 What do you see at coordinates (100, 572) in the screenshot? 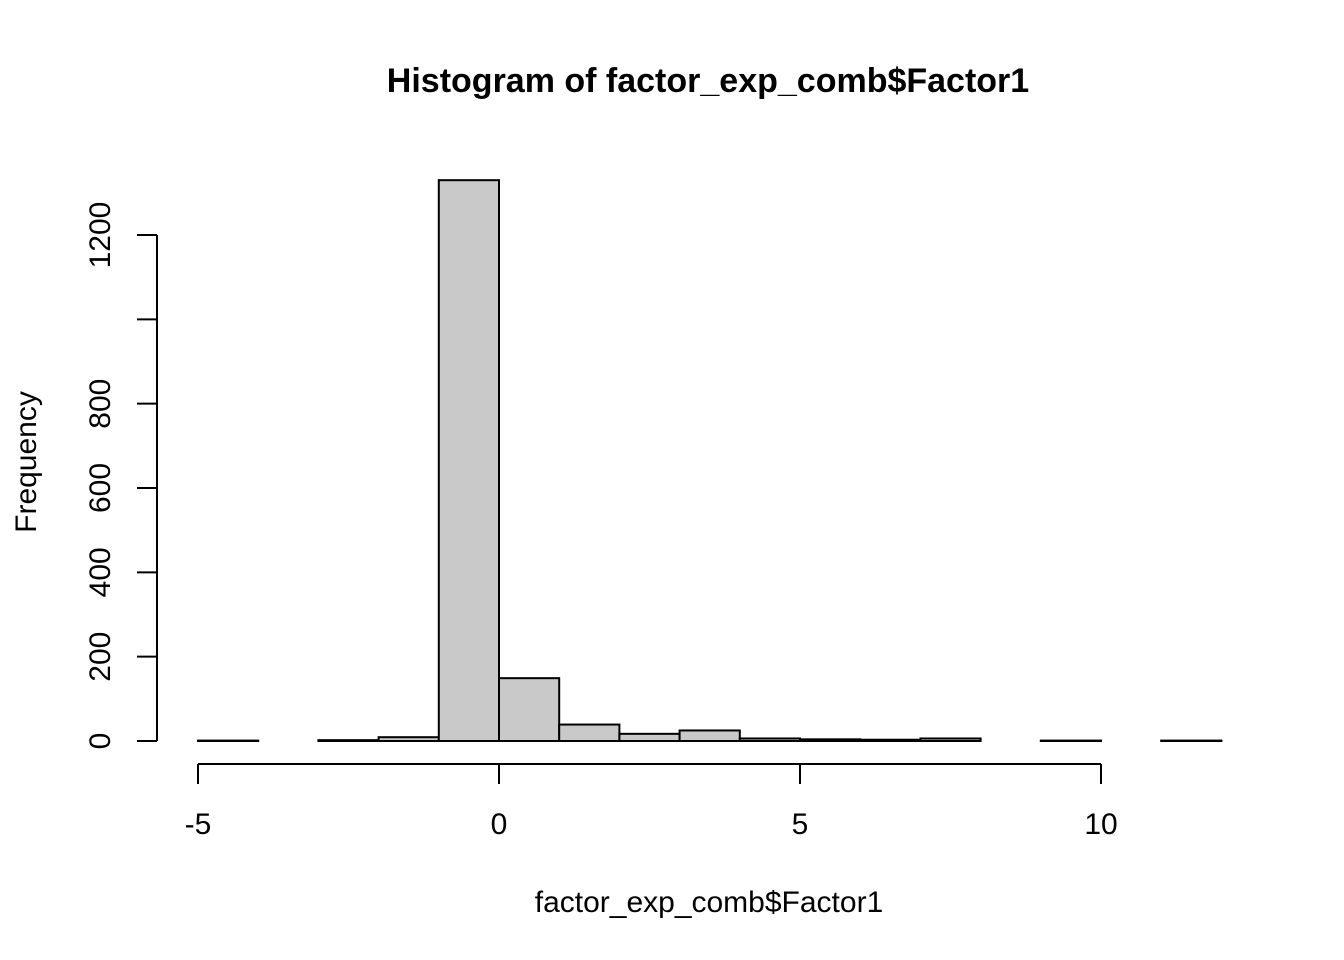
I see `y-tick-label: 400` at bounding box center [100, 572].